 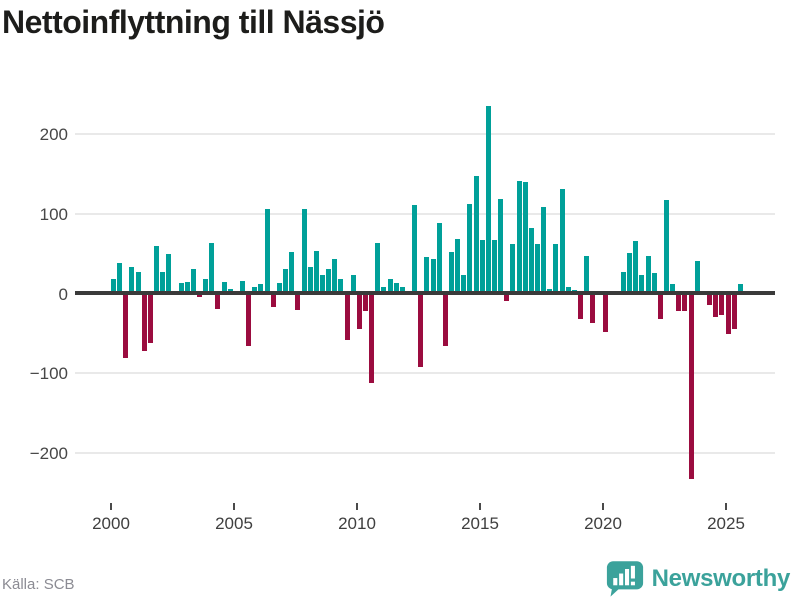 I want to click on bar-2022Q1, so click(x=654, y=283).